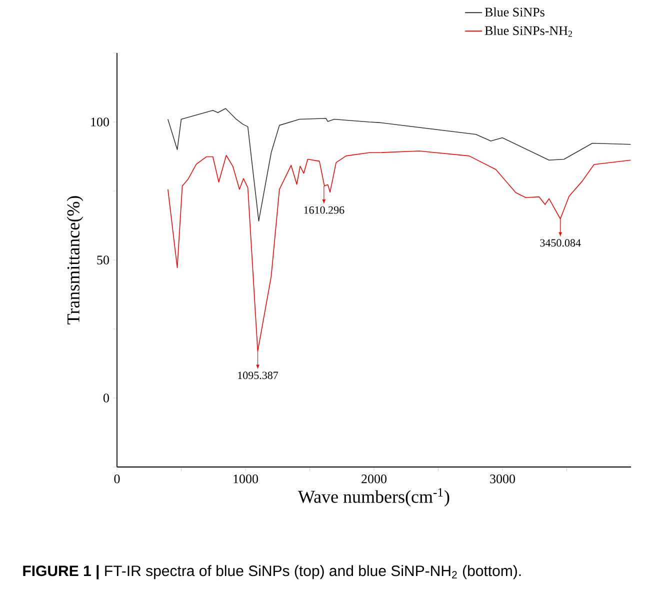 This screenshot has height=598, width=655. Describe the element at coordinates (560, 243) in the screenshot. I see `annotation: 3450.084` at that location.